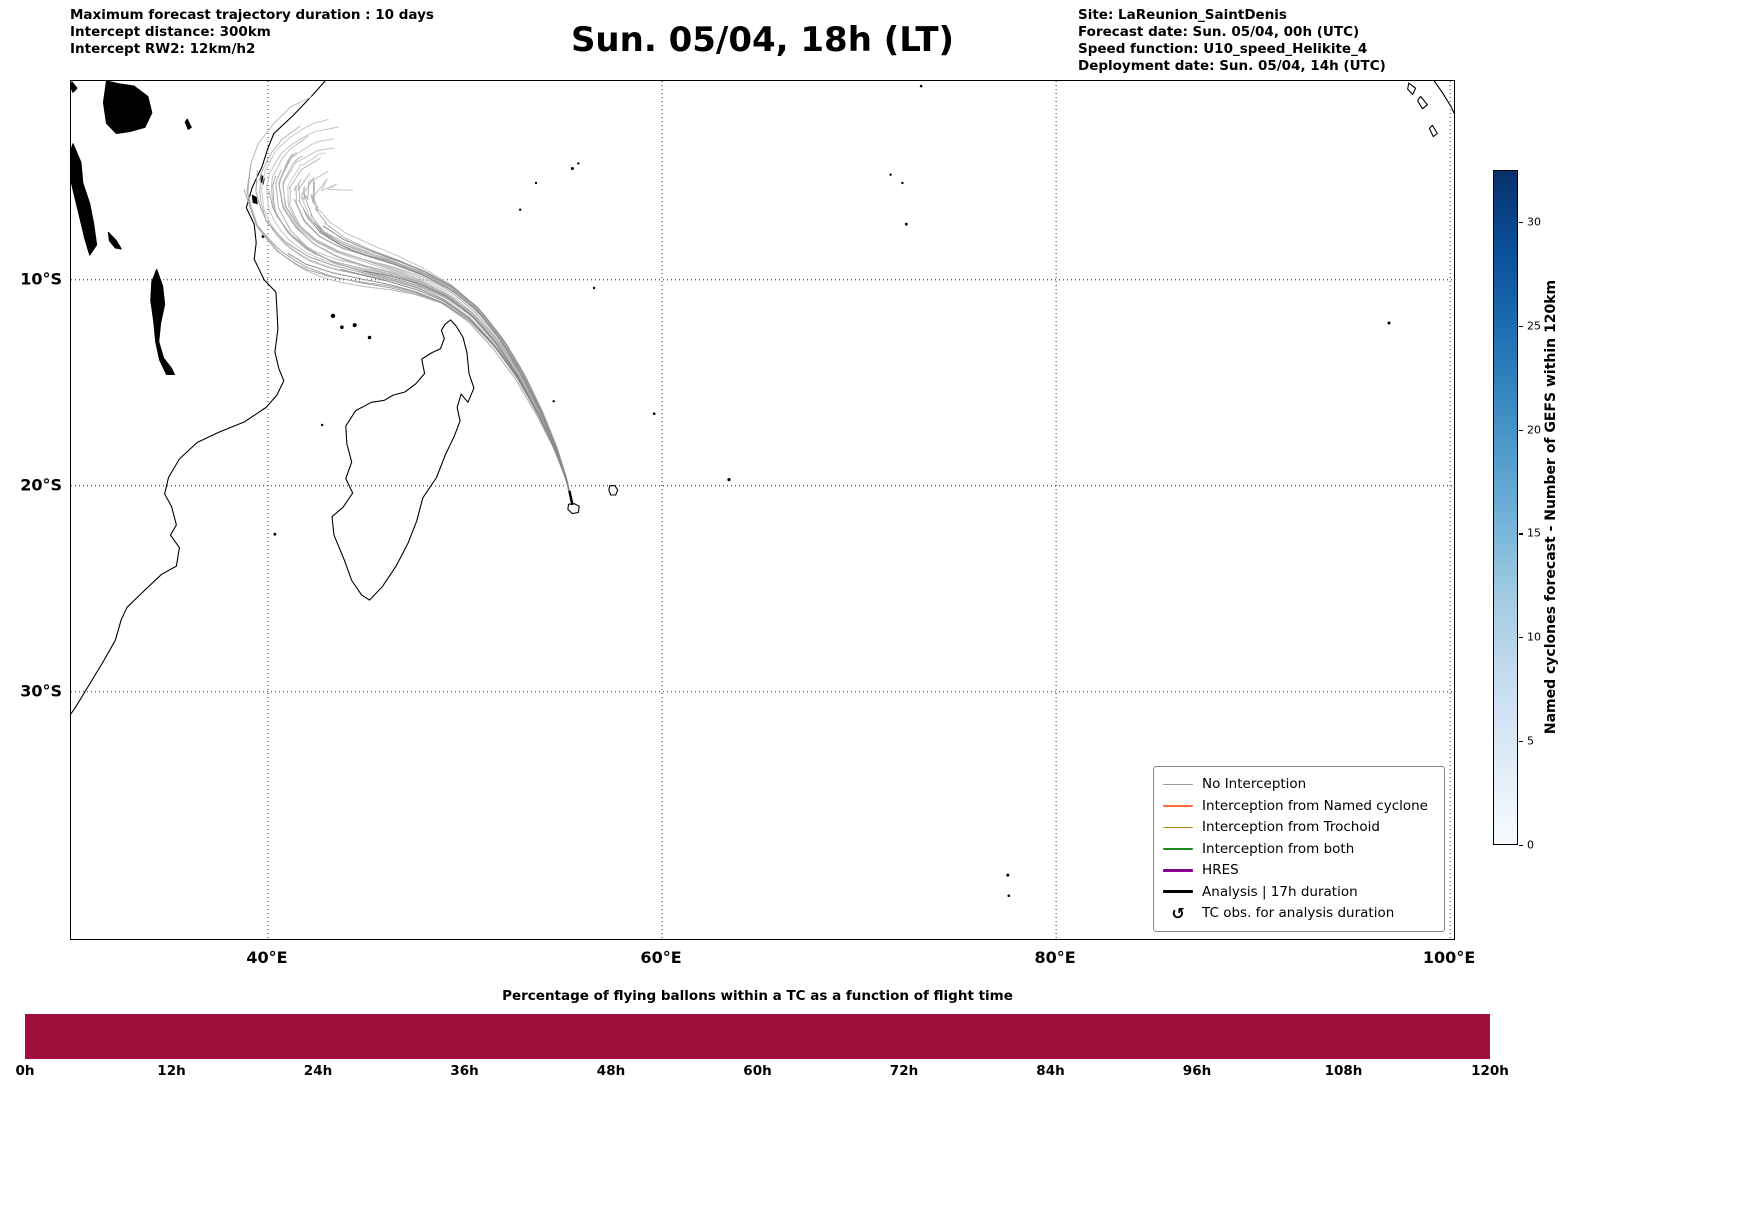 This screenshot has width=1752, height=1213. I want to click on coastline-lake-rukwa, so click(114, 240).